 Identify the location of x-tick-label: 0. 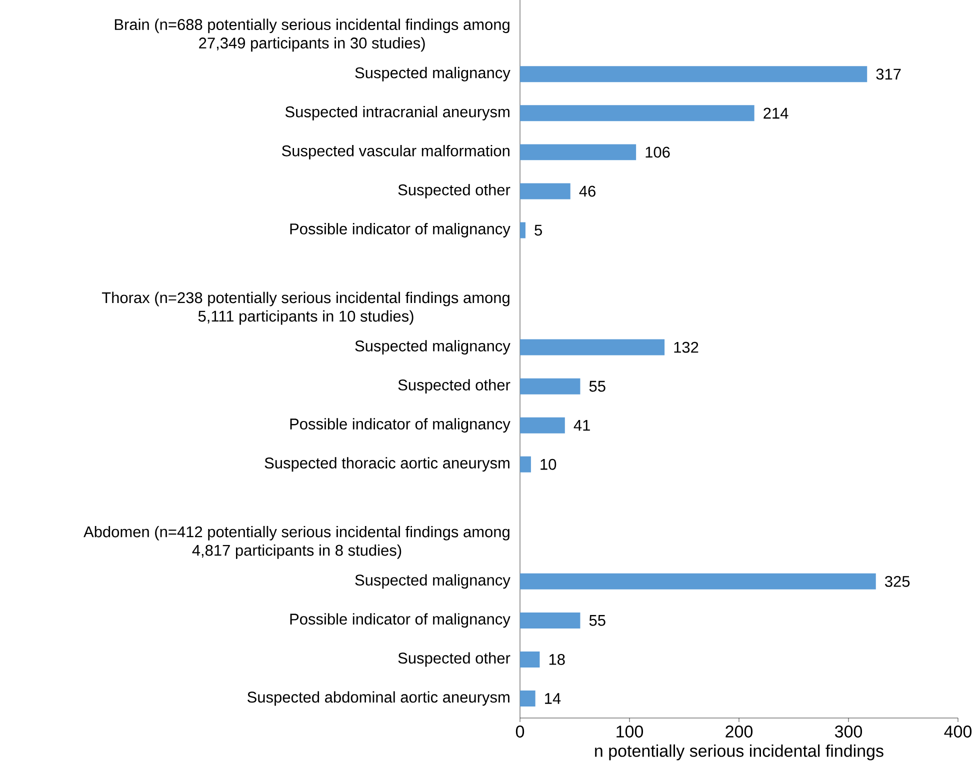
(520, 732).